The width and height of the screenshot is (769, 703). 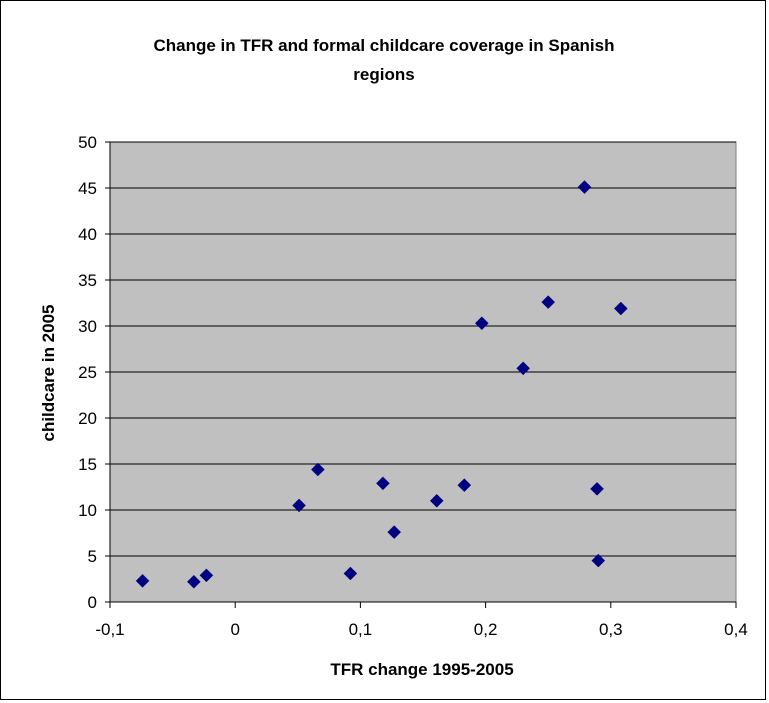 I want to click on y-axis-title: childcare in 2005, so click(x=48, y=372).